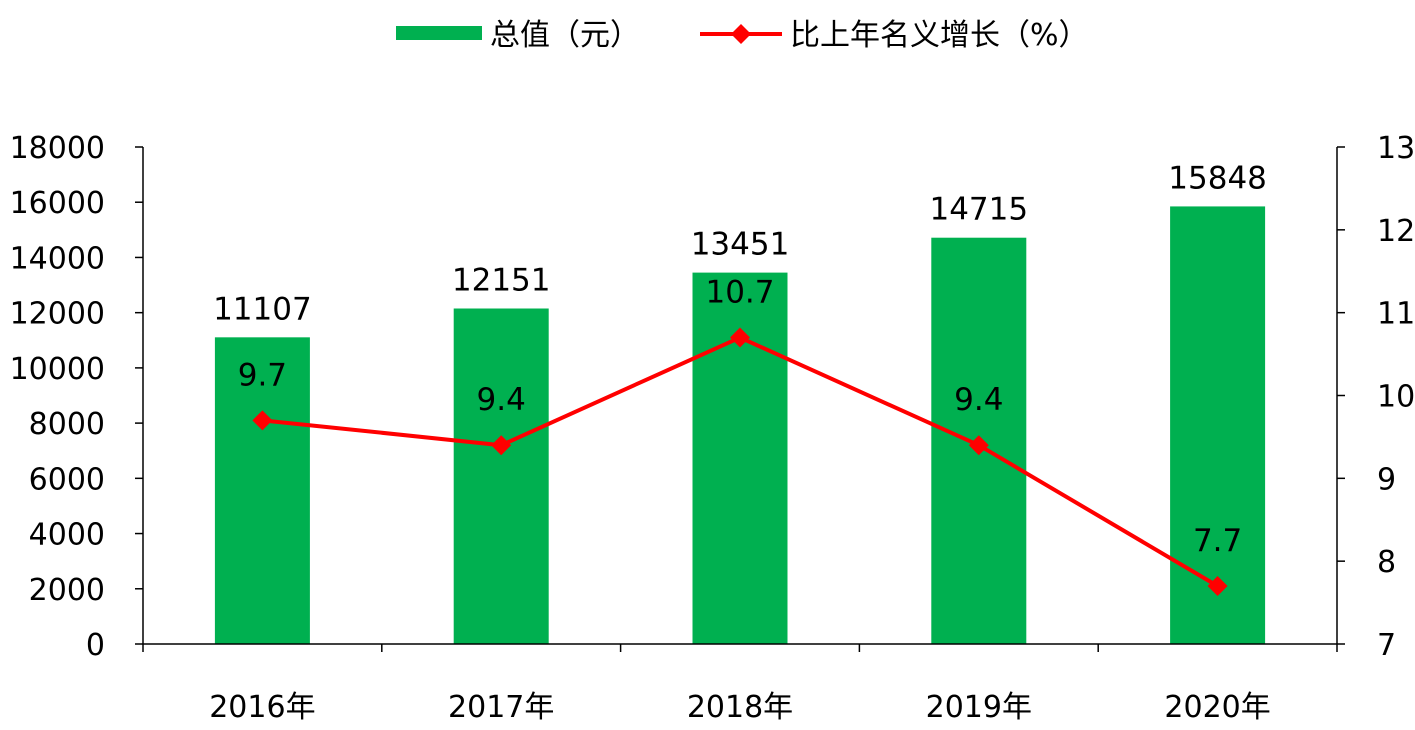  I want to click on legend-swatch-bar, so click(439, 33).